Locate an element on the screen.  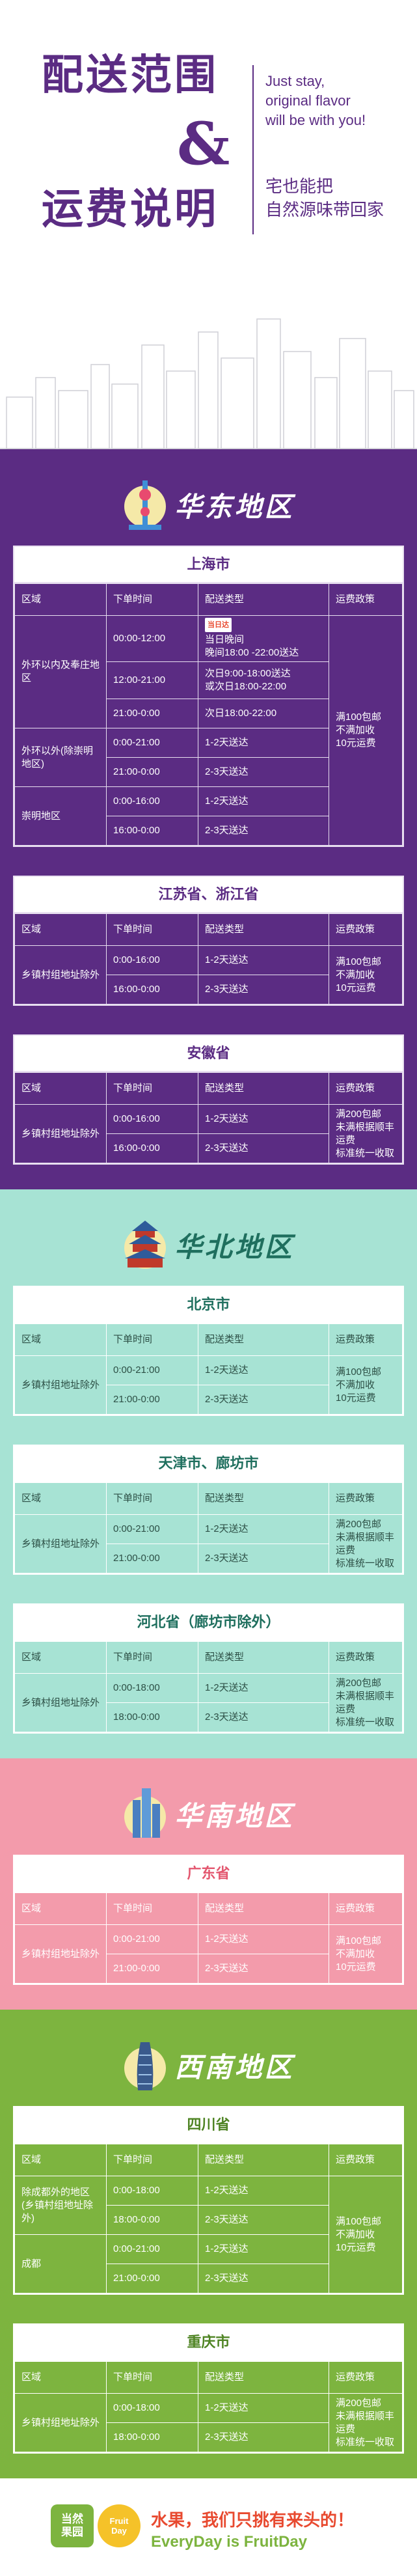
skyscraper-icon is located at coordinates (145, 1813).